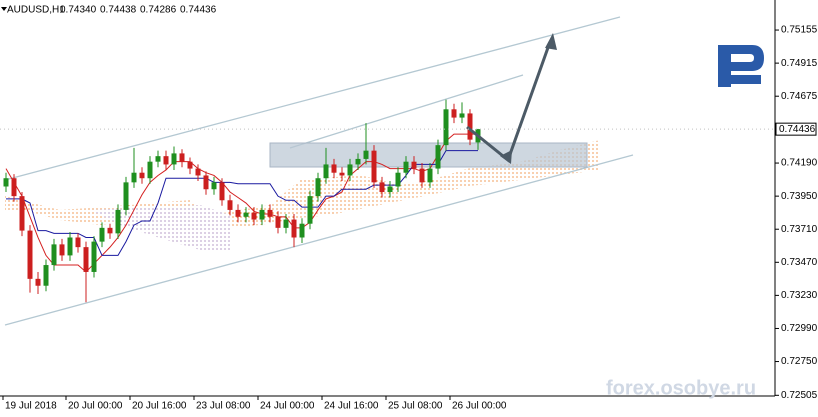 This screenshot has height=417, width=818. What do you see at coordinates (799, 328) in the screenshot?
I see `y-tick-label: 0.72990` at bounding box center [799, 328].